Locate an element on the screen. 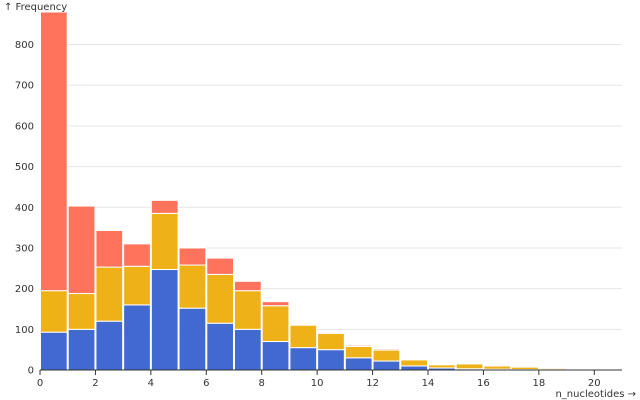  x-tick-label: 18 is located at coordinates (538, 383).